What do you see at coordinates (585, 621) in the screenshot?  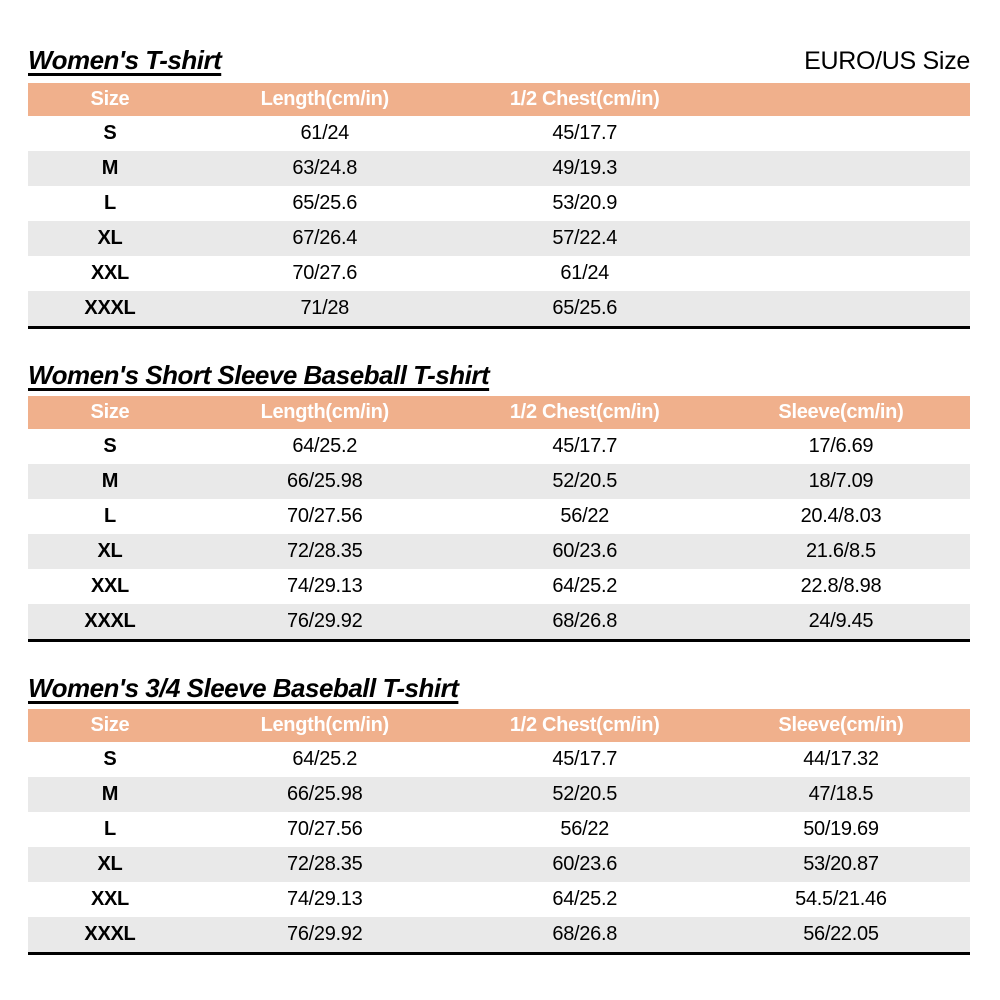 I see `chest-cell: 68/26.8` at bounding box center [585, 621].